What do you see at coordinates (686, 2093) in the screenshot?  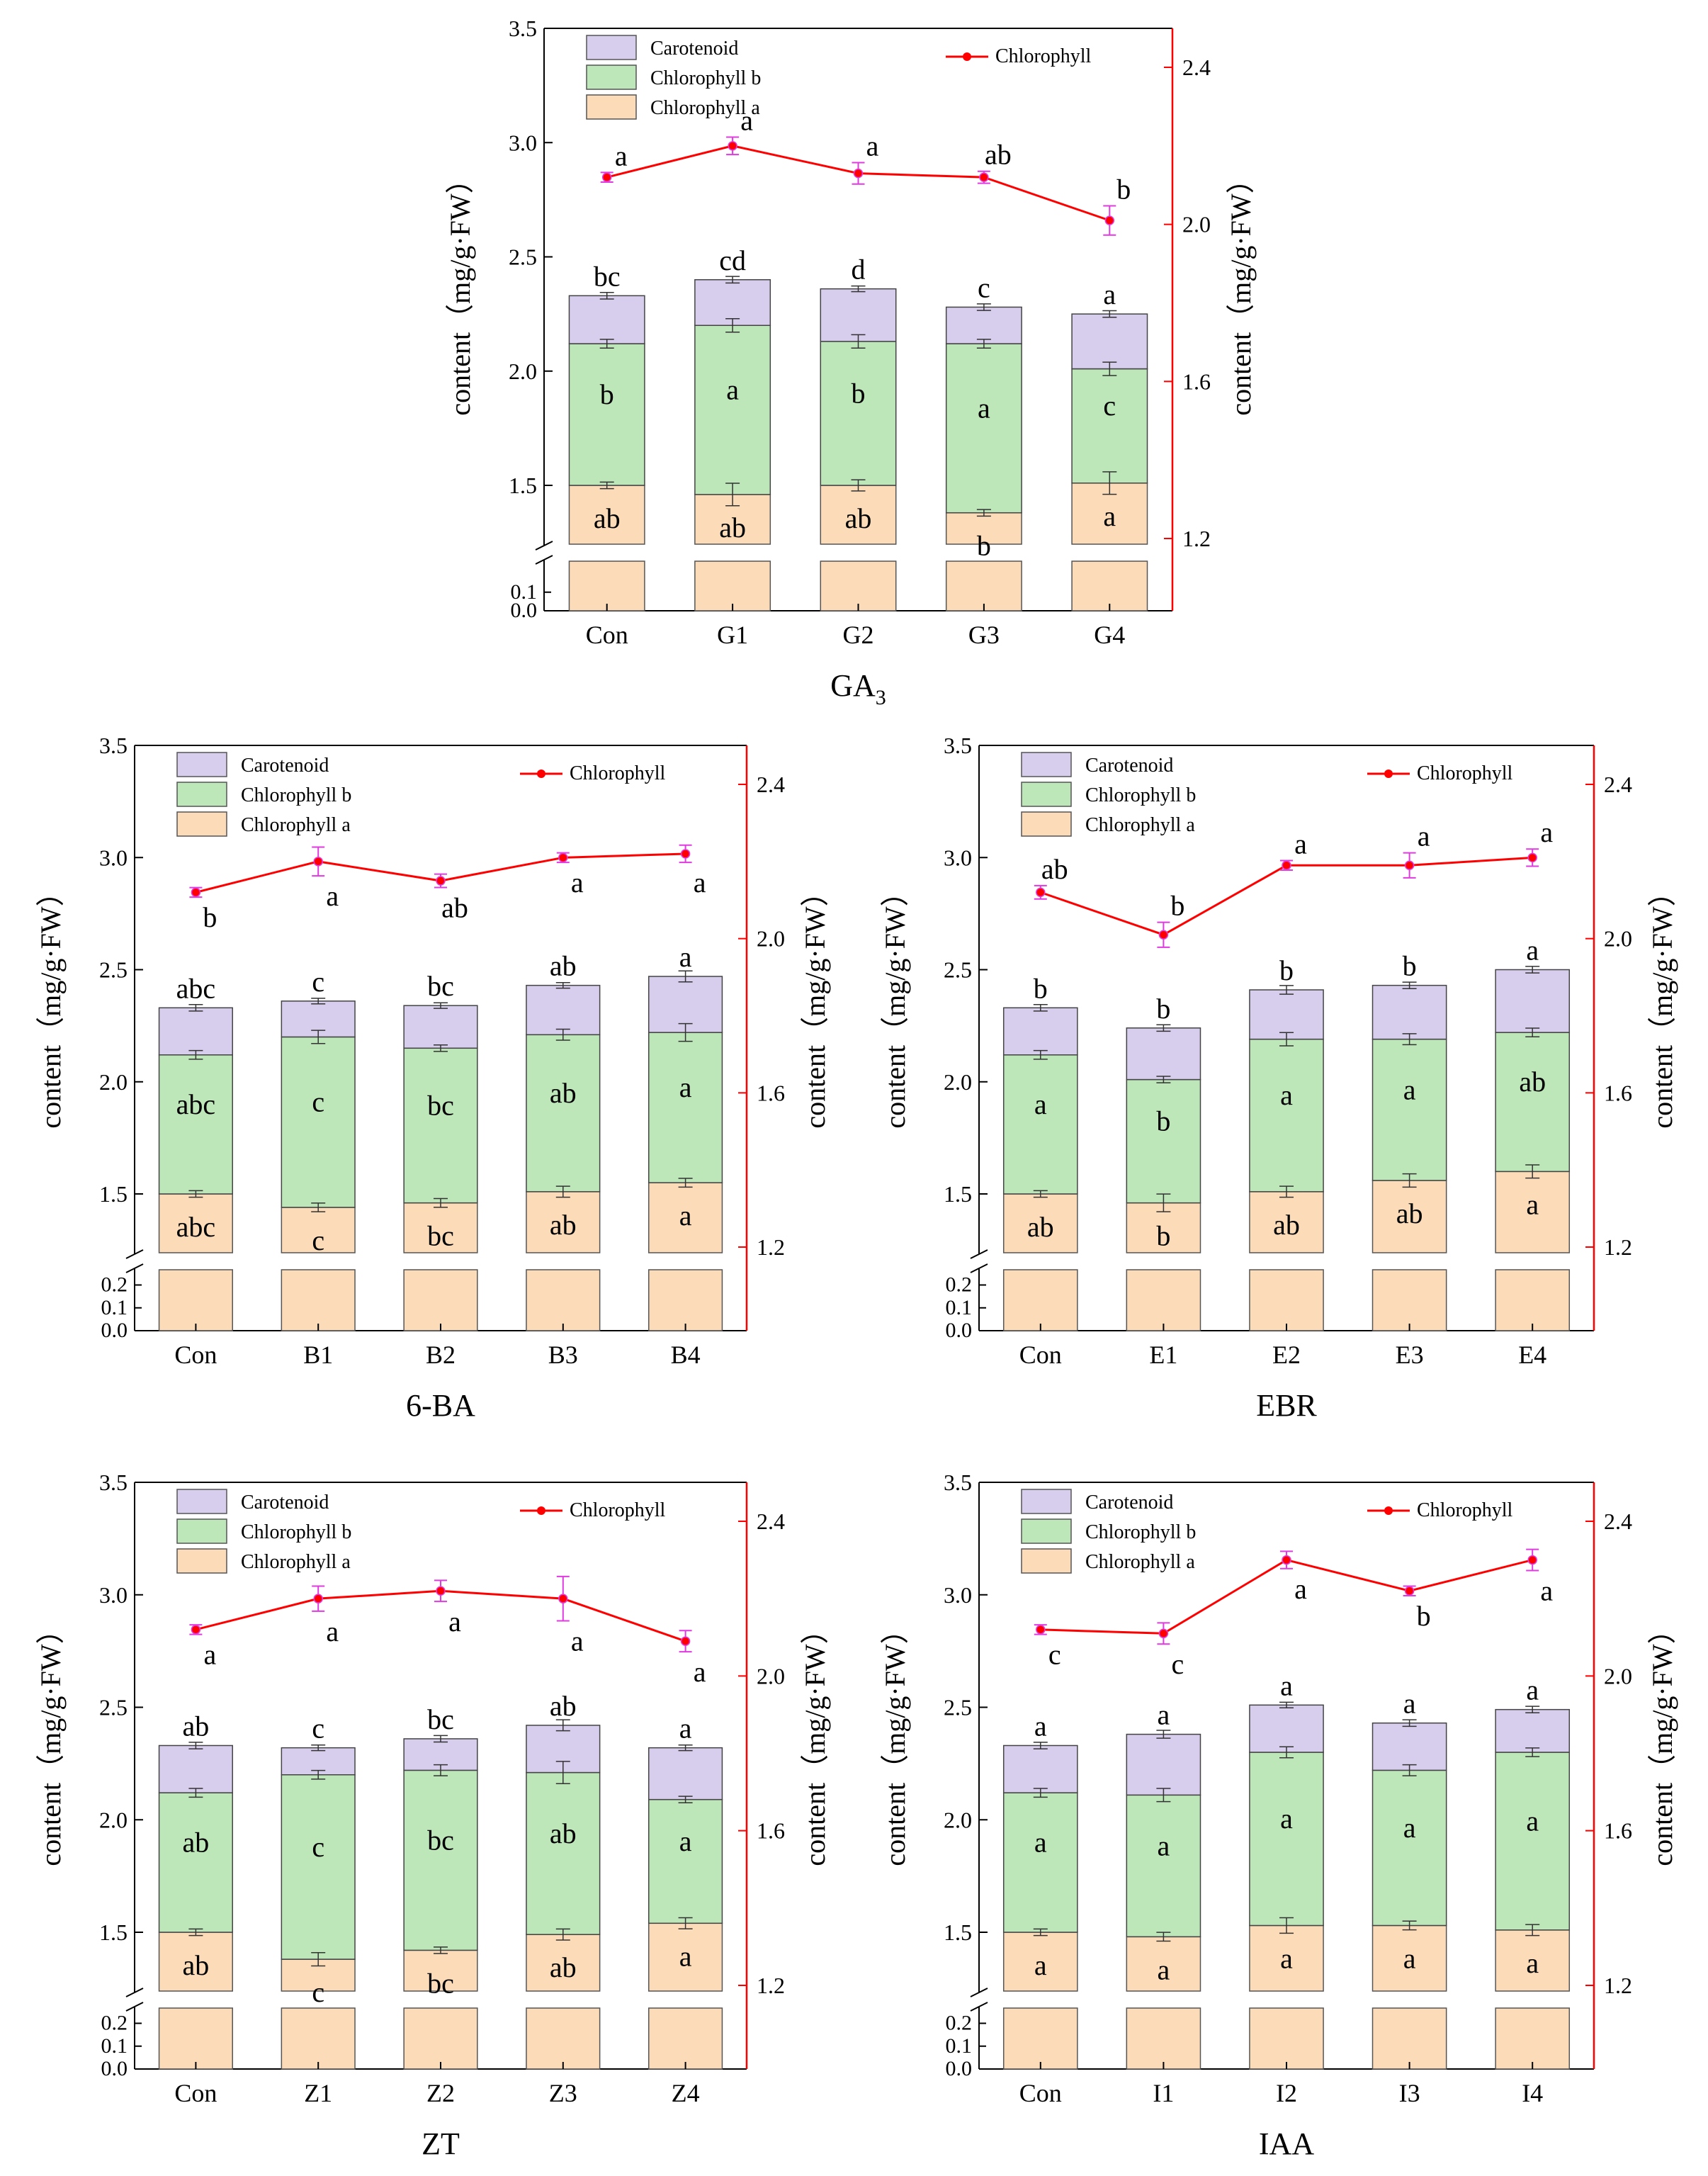 I see `x-tick-label: Z4` at bounding box center [686, 2093].